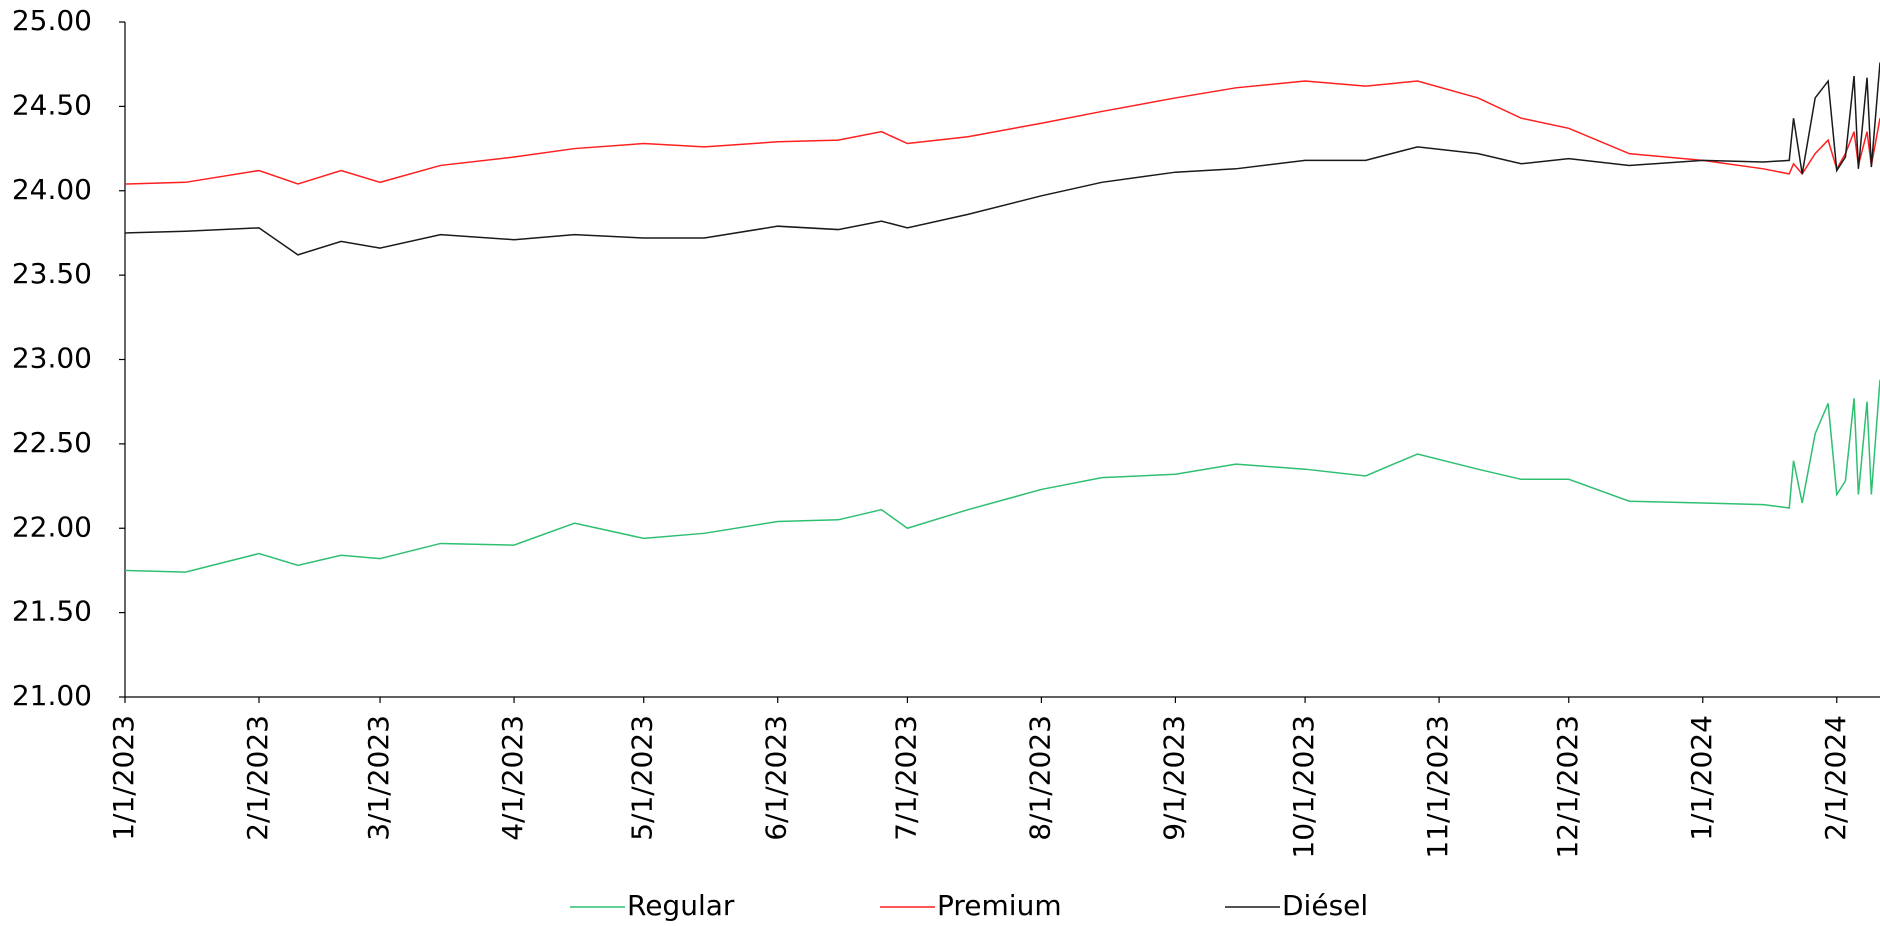 This screenshot has height=926, width=1880. What do you see at coordinates (52, 273) in the screenshot?
I see `y-tick-label: 23.50` at bounding box center [52, 273].